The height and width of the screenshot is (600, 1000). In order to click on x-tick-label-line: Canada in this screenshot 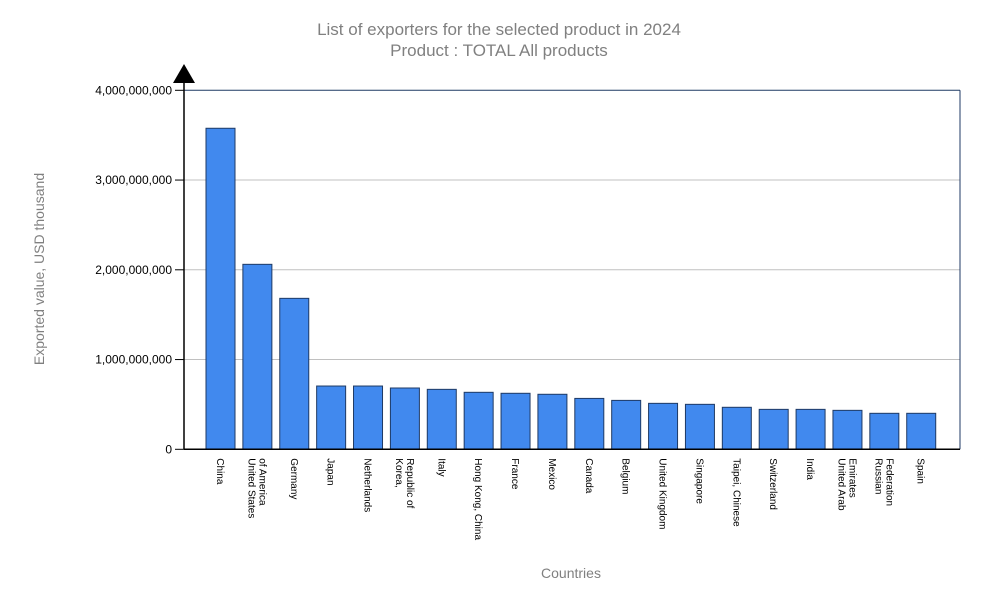, I will do `click(588, 475)`.